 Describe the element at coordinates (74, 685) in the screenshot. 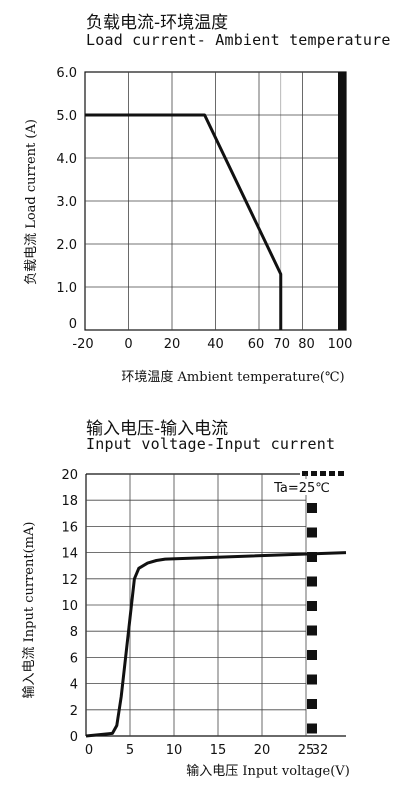

I see `y-tick-label: 4` at that location.